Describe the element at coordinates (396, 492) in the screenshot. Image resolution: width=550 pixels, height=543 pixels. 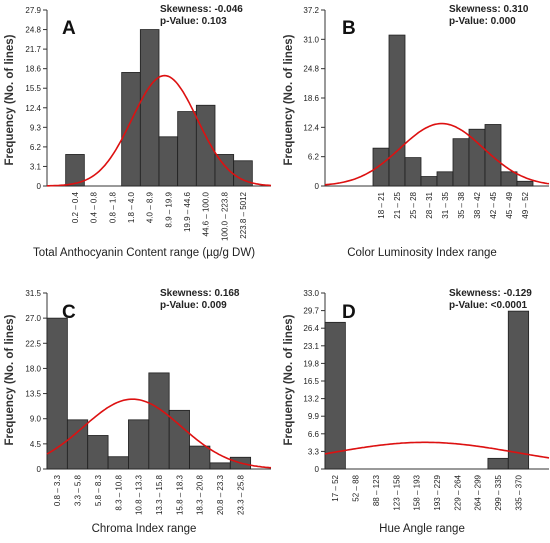
I see `x-category-label: 123 – 158` at that location.